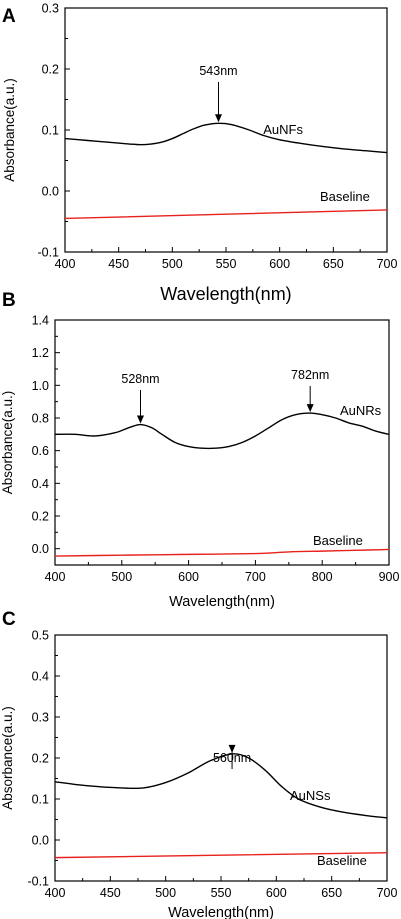  What do you see at coordinates (222, 431) in the screenshot?
I see `series-line-aunrs` at bounding box center [222, 431].